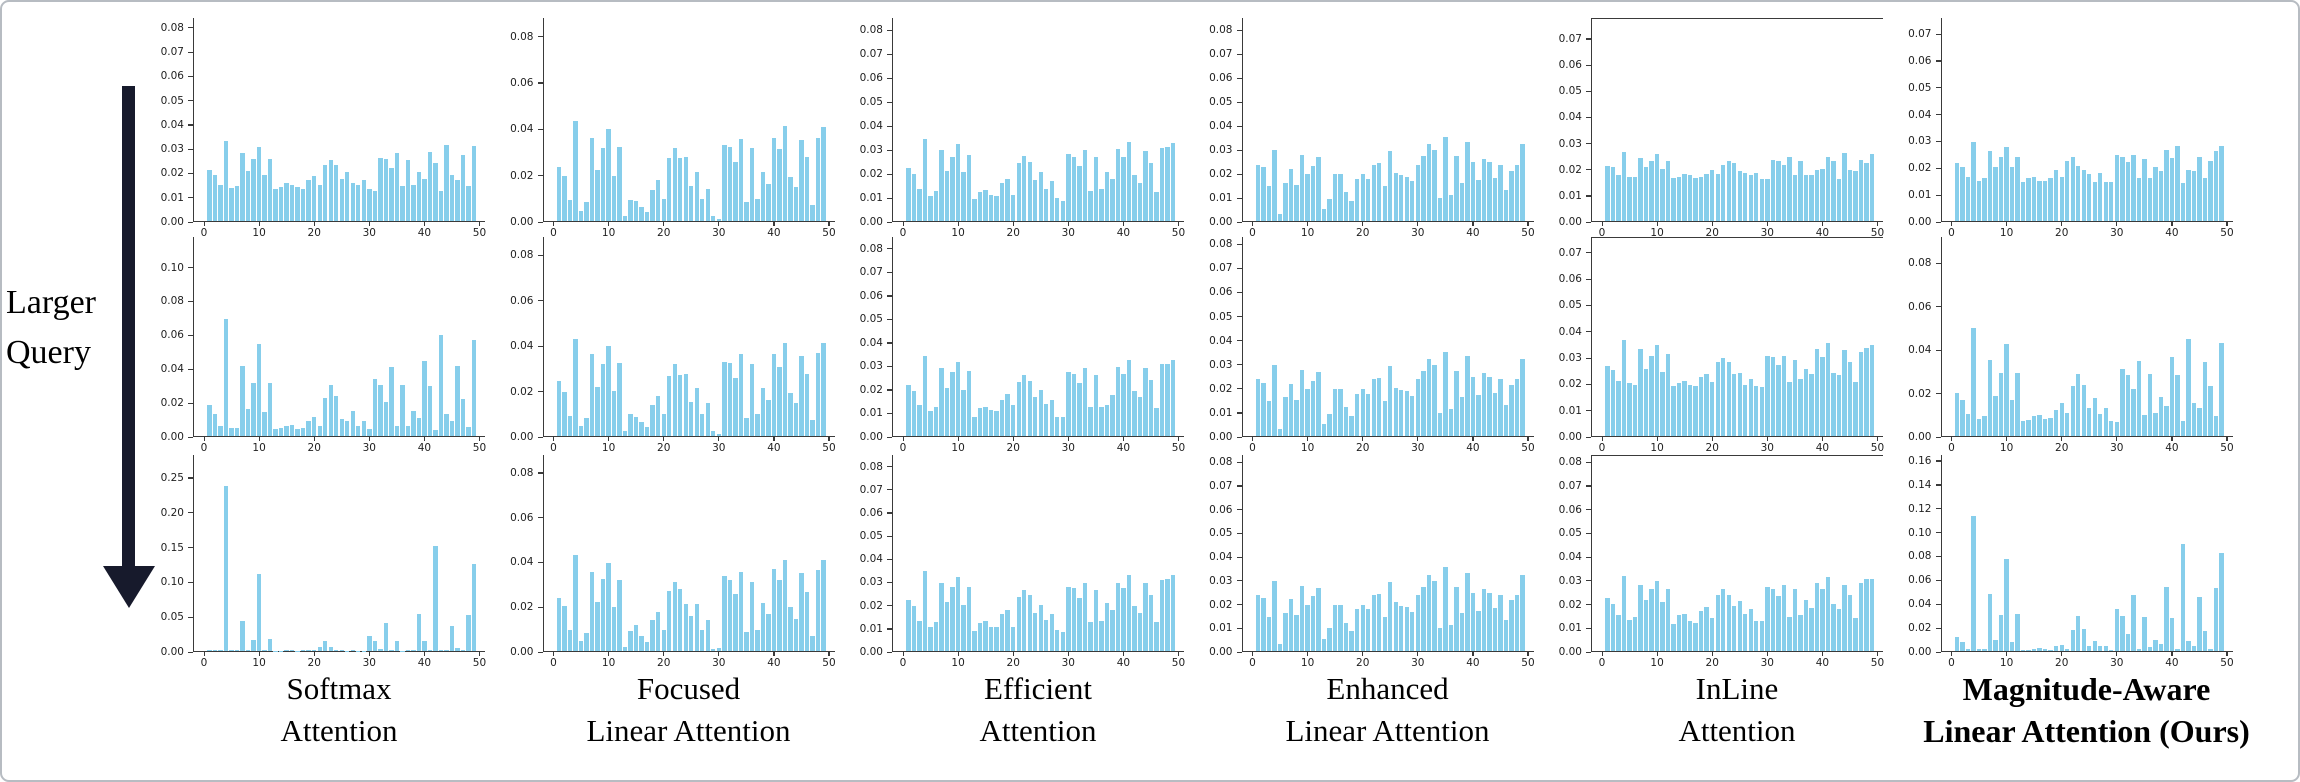 The height and width of the screenshot is (782, 2300). I want to click on y-tick-label: 0.02, so click(1570, 169).